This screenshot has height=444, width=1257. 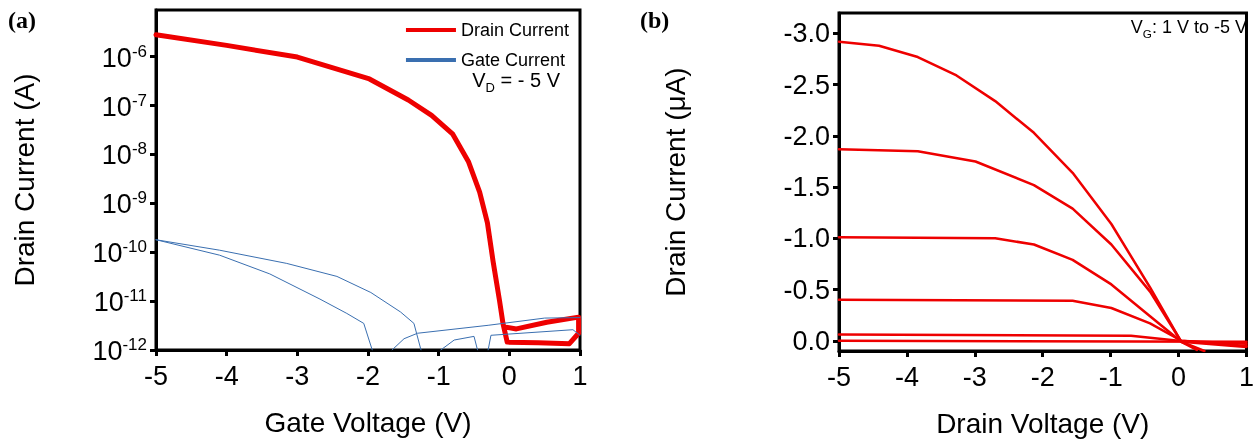 I want to click on y-tick-label: -2.5, so click(x=806, y=84).